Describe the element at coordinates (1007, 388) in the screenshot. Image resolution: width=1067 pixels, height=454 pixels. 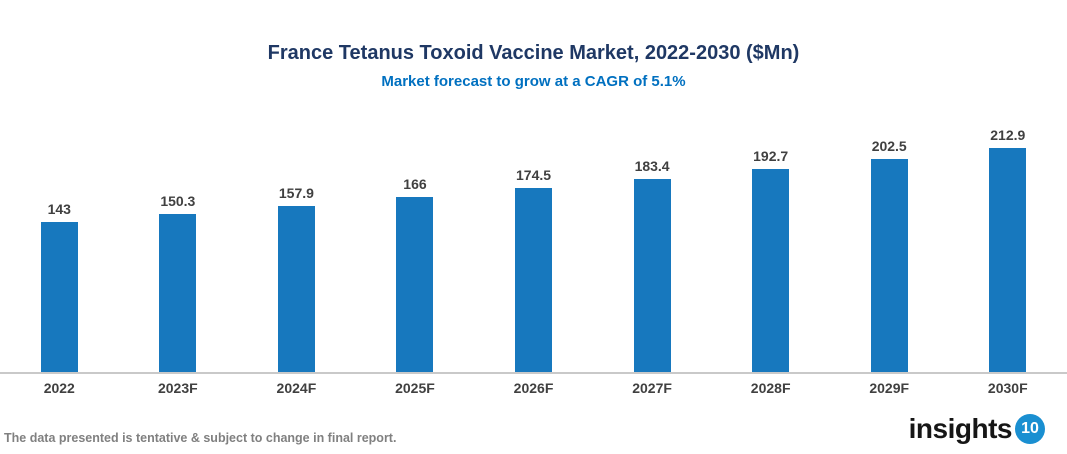
I see `x-axis-label: 2030F` at that location.